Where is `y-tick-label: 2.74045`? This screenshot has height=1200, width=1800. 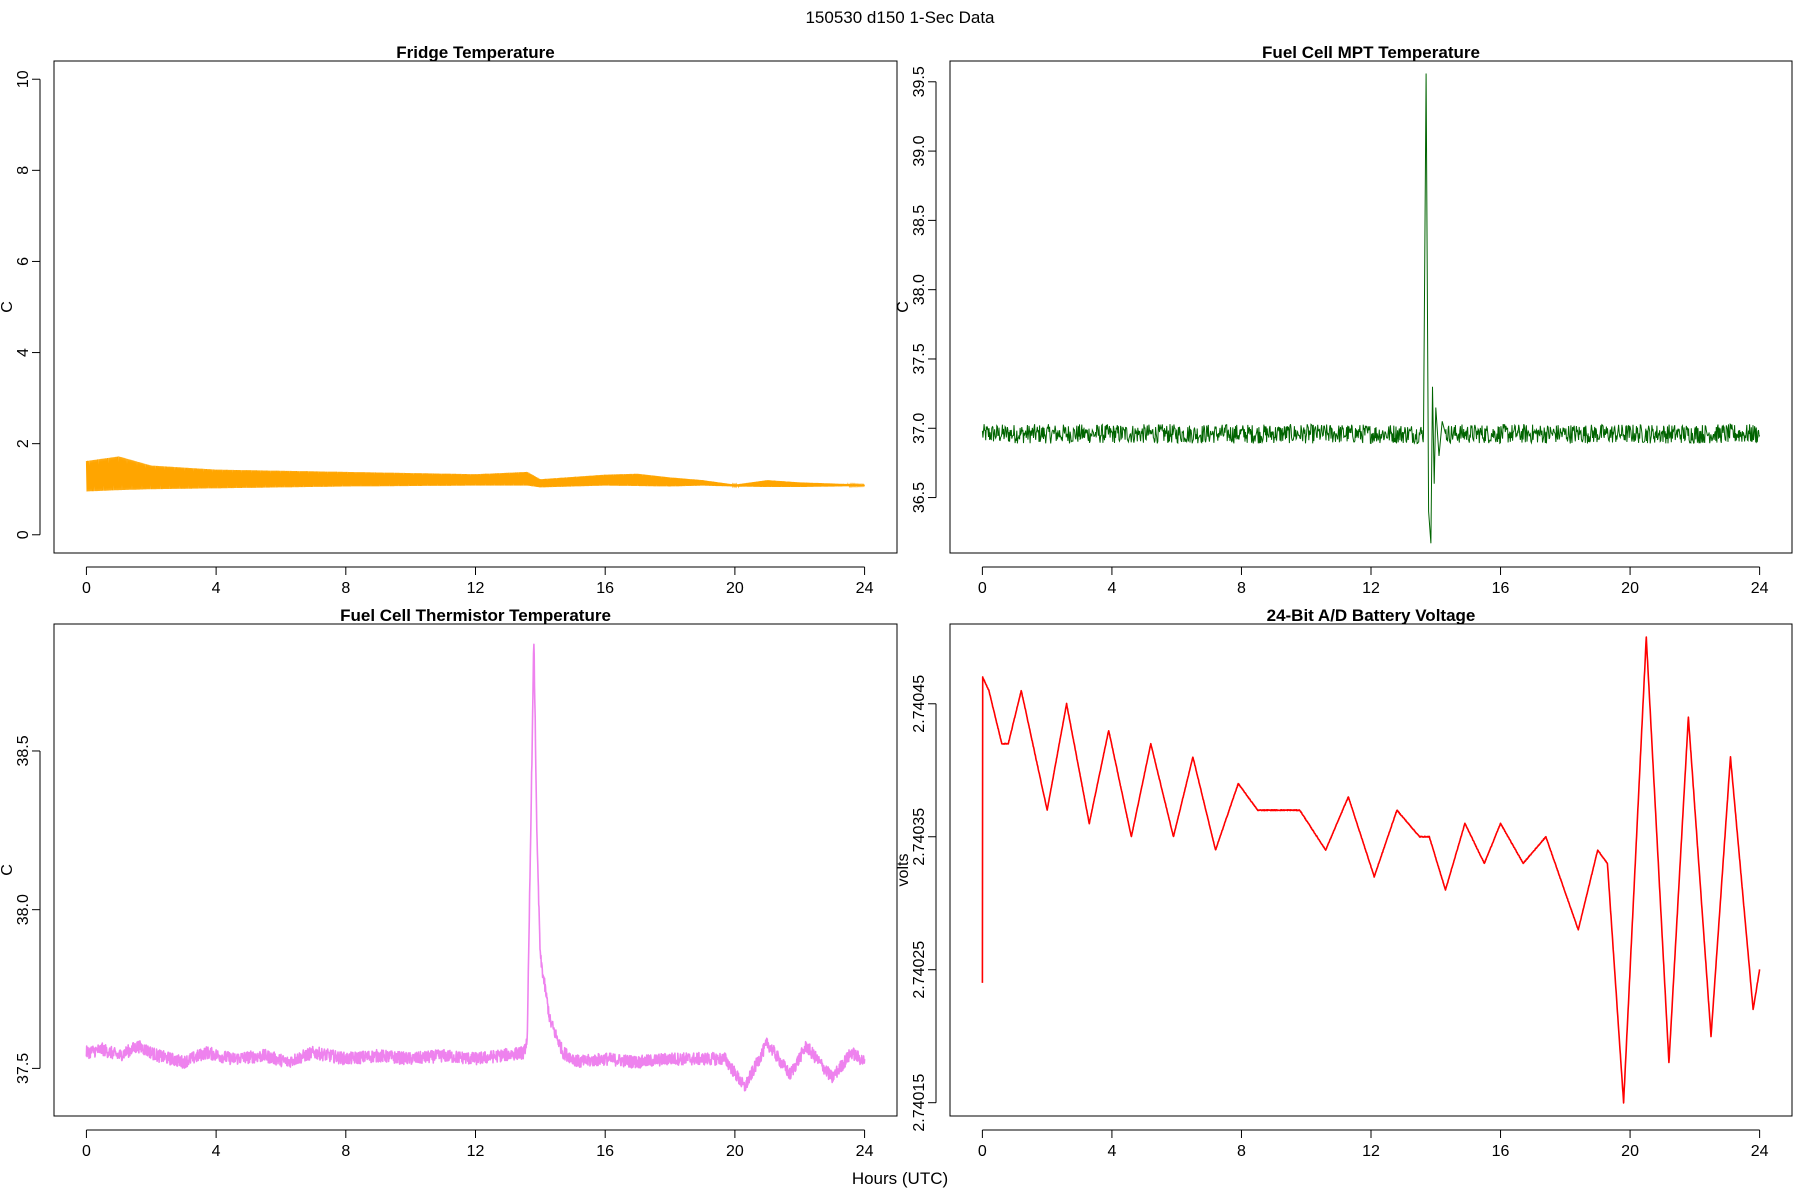
y-tick-label: 2.74045 is located at coordinates (919, 704).